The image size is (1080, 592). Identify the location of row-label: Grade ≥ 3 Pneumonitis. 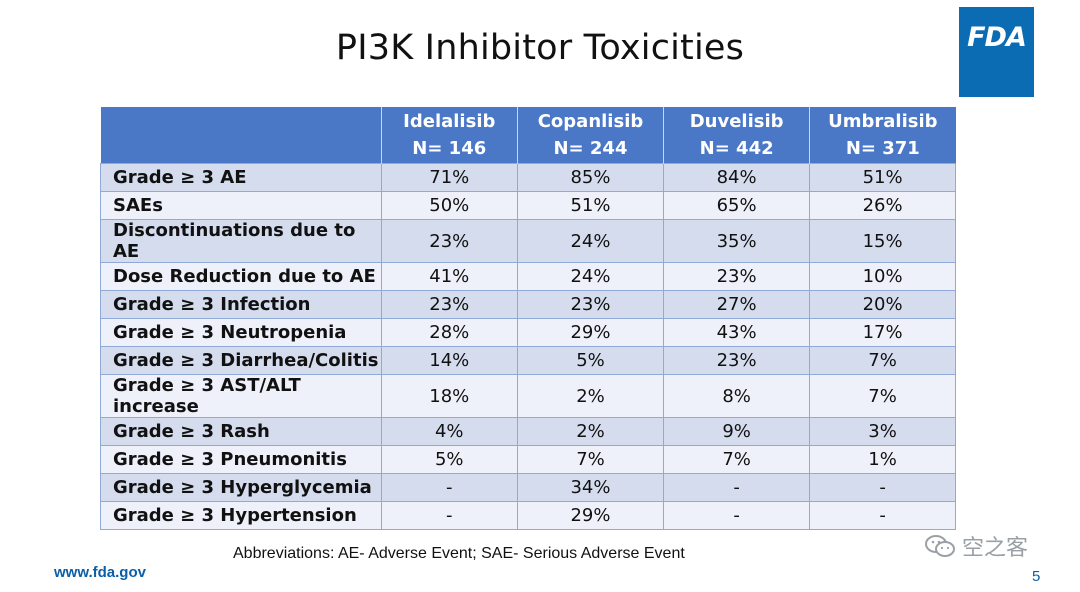
(241, 459).